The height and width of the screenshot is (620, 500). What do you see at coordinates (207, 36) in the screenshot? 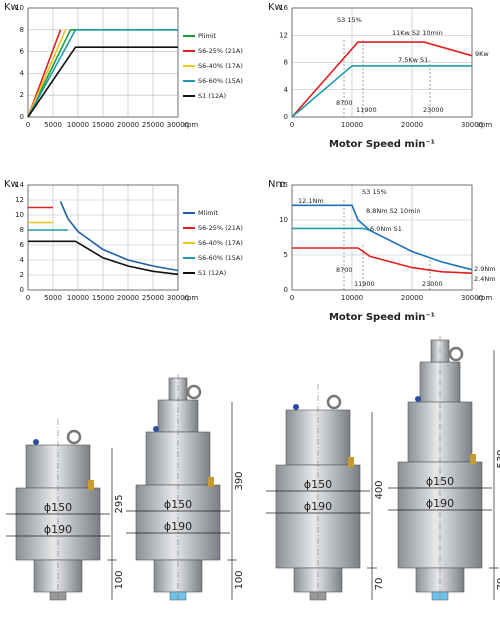
I see `legend-label: Plimit` at bounding box center [207, 36].